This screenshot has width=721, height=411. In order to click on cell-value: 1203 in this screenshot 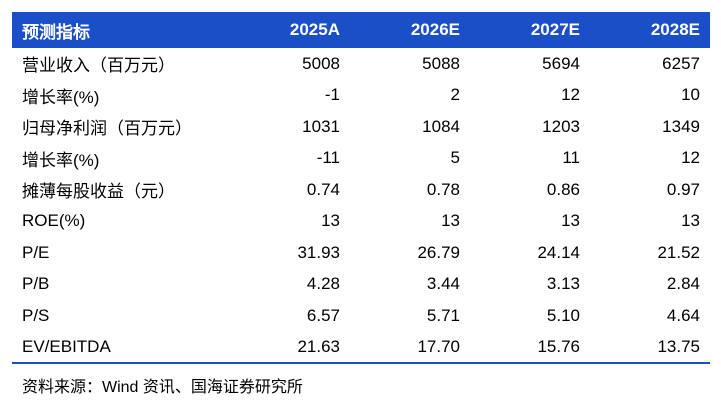, I will do `click(561, 126)`.